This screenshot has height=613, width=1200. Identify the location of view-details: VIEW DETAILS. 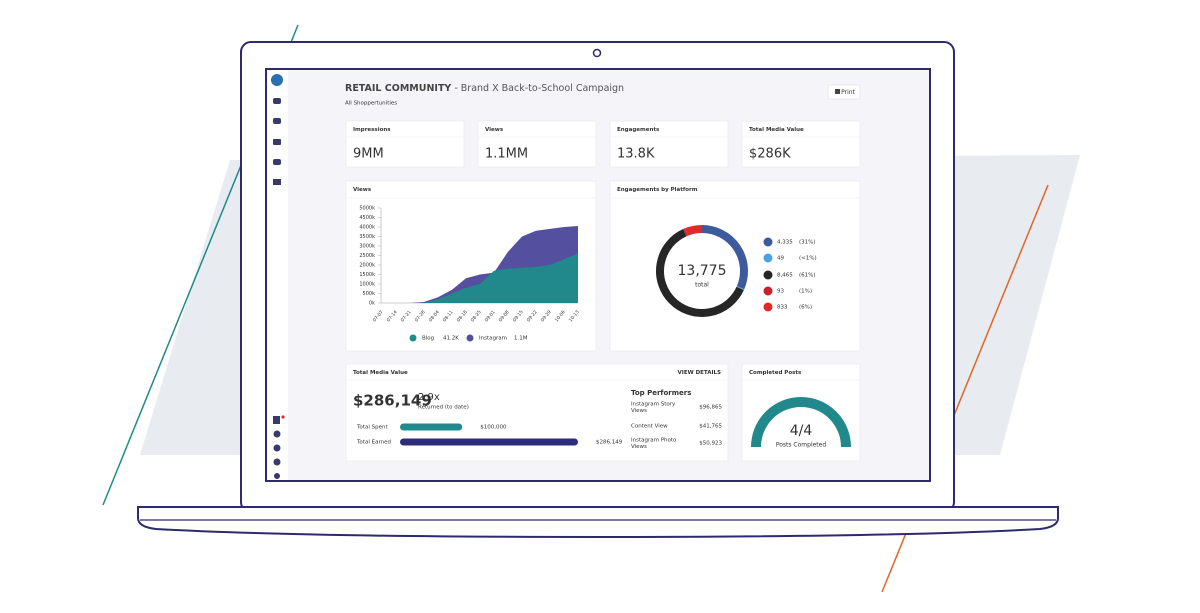
(699, 373).